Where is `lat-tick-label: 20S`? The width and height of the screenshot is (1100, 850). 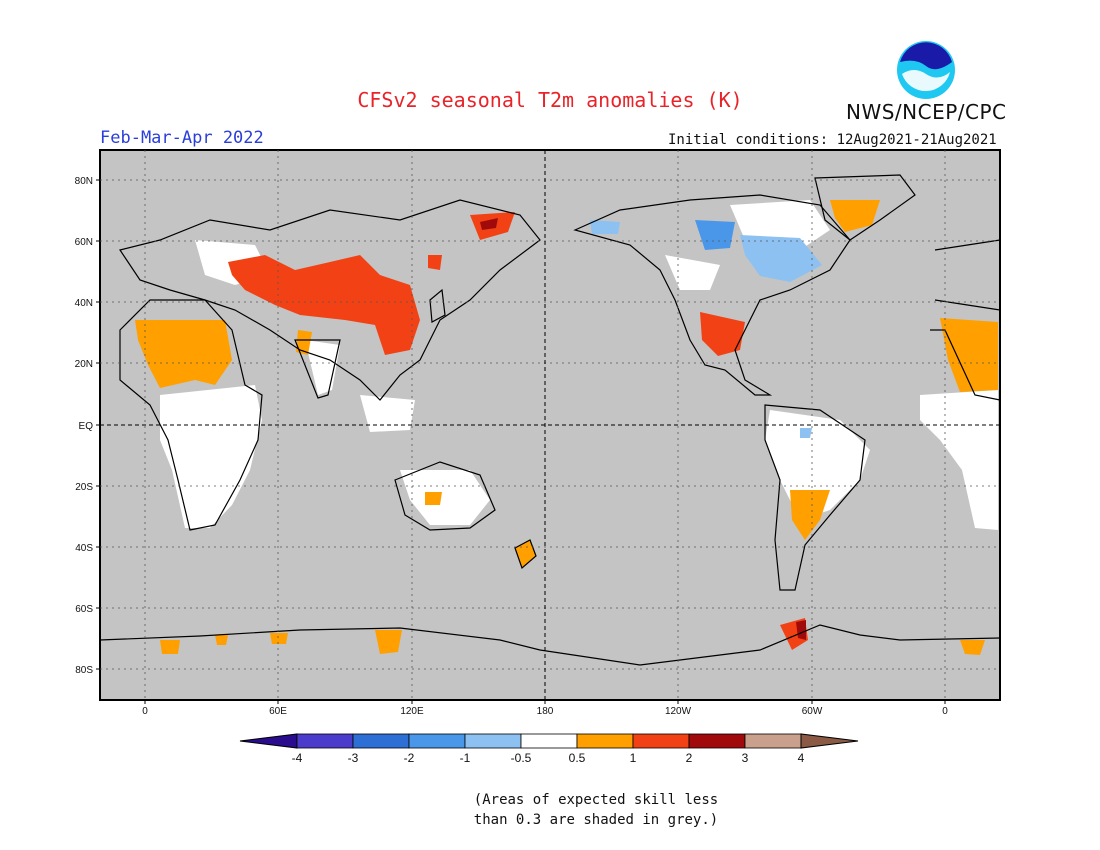 lat-tick-label: 20S is located at coordinates (84, 487).